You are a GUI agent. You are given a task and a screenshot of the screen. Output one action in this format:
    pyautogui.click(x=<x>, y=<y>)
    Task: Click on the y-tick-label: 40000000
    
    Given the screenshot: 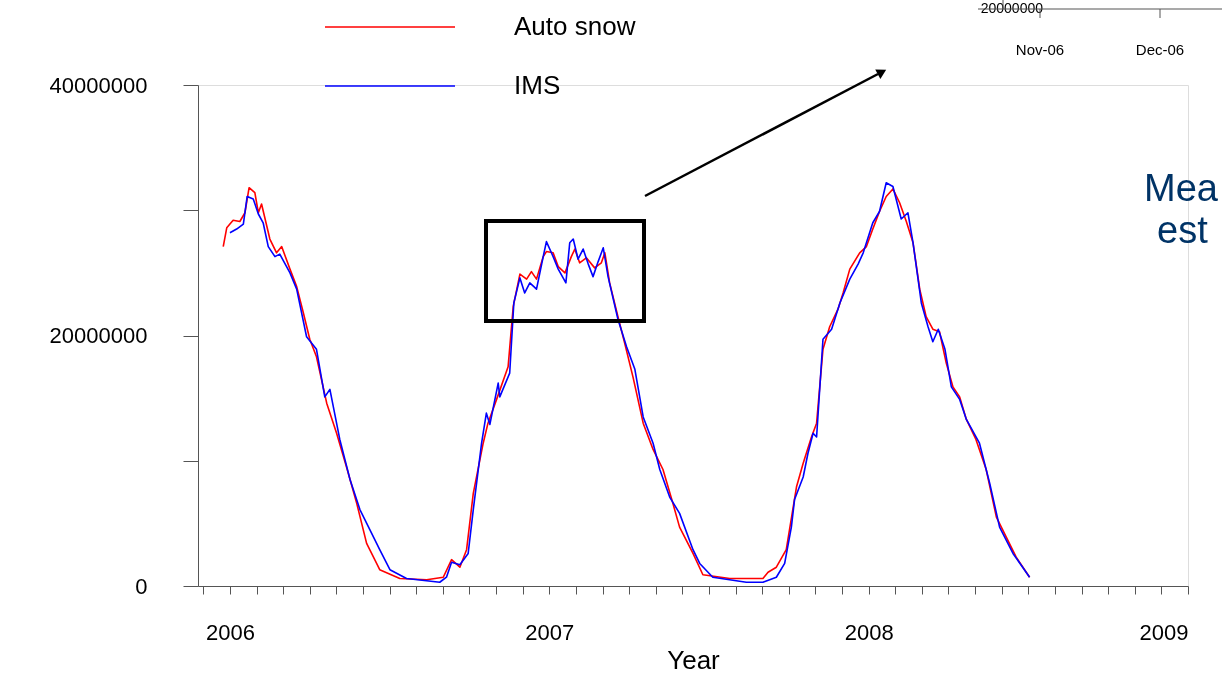 What is the action you would take?
    pyautogui.click(x=98, y=85)
    